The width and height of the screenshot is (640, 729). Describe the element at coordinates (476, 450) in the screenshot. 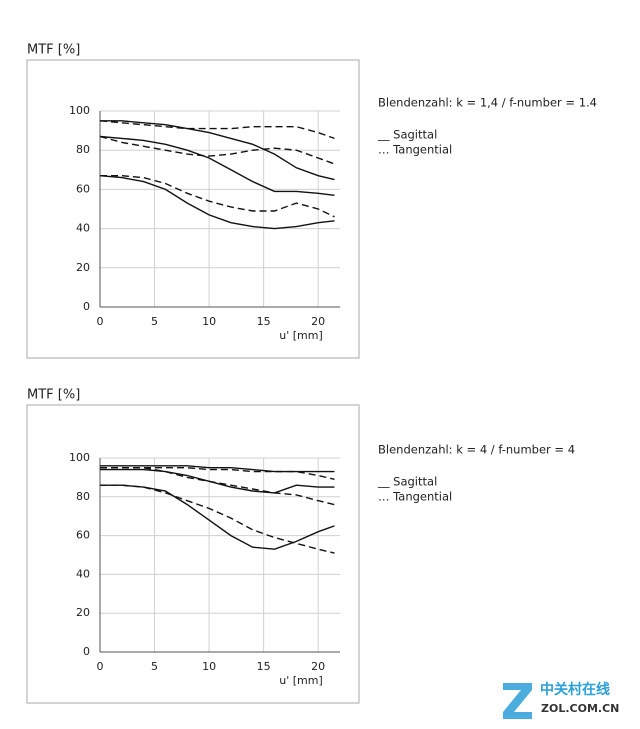

I see `annotation: Blendenzahl: k = 4 / f-number = 4` at that location.